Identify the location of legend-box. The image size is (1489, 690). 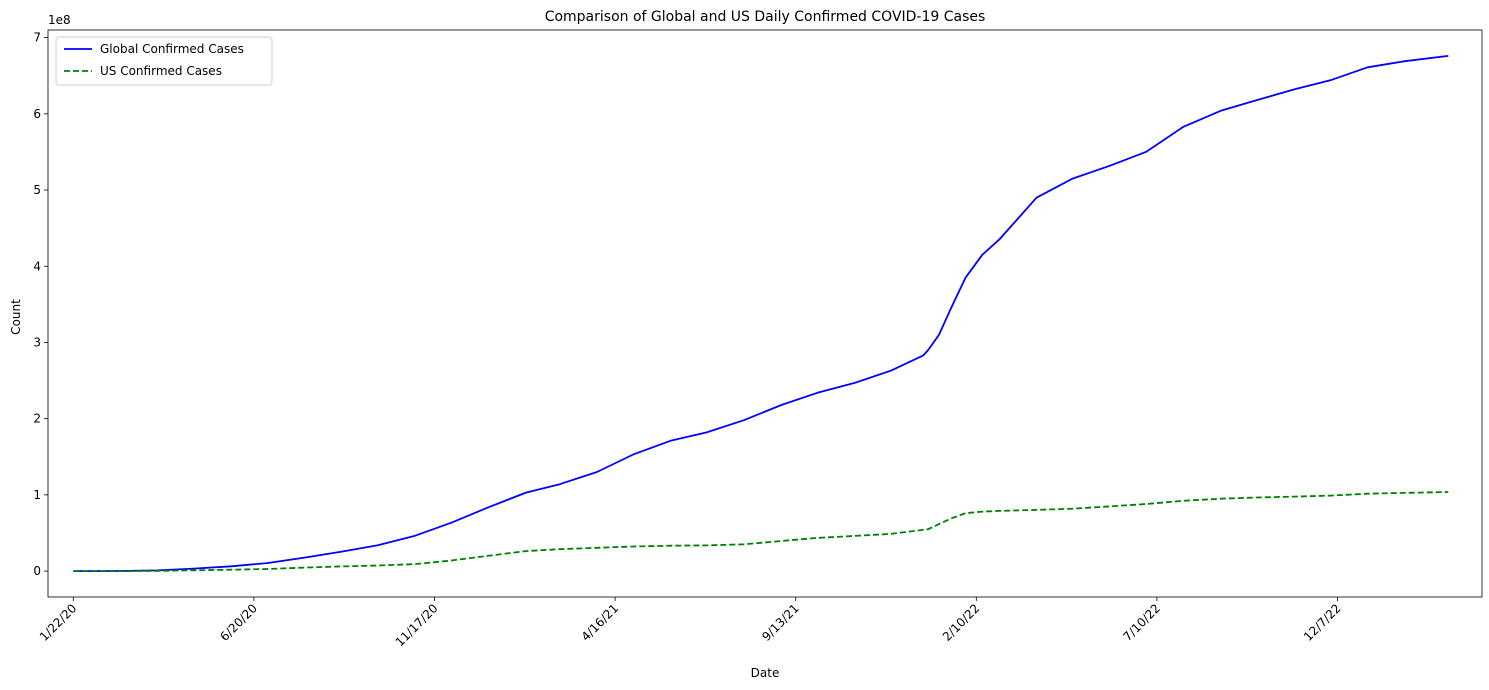
(164, 61).